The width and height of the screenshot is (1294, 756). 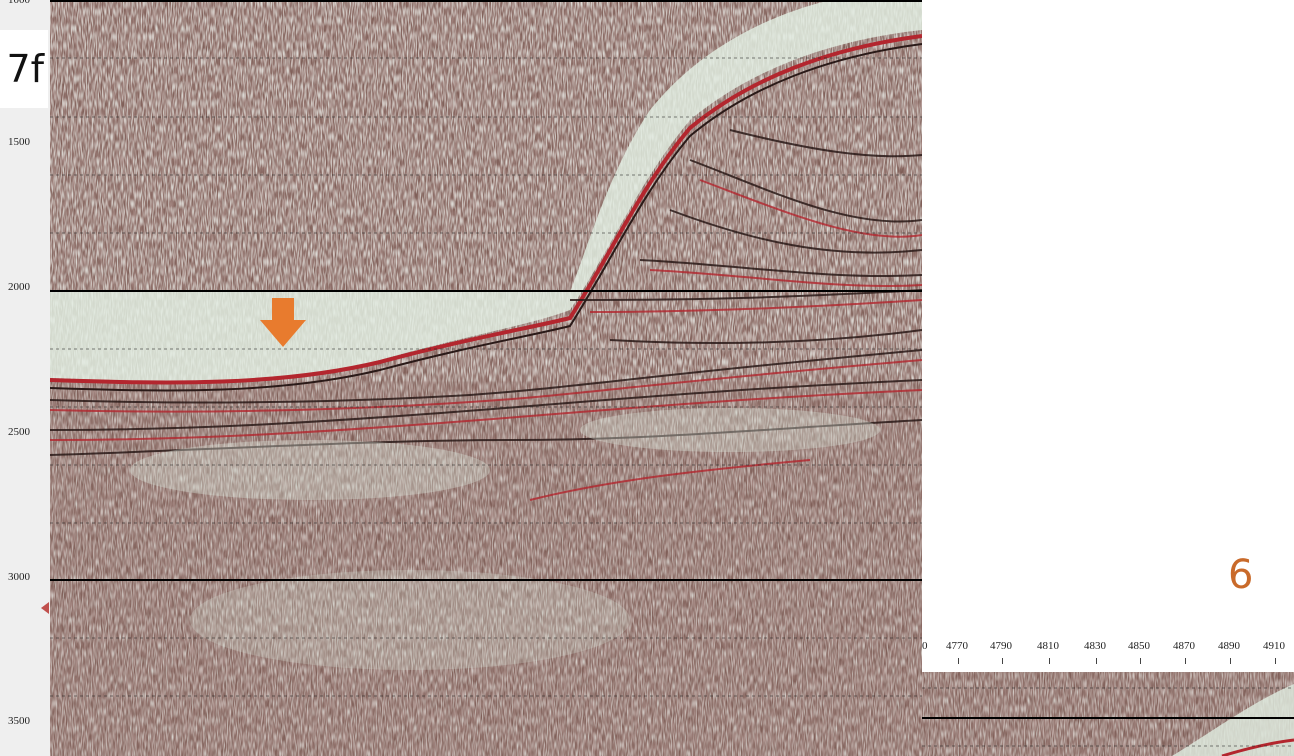 I want to click on triangle-marker-icon, so click(x=45, y=608).